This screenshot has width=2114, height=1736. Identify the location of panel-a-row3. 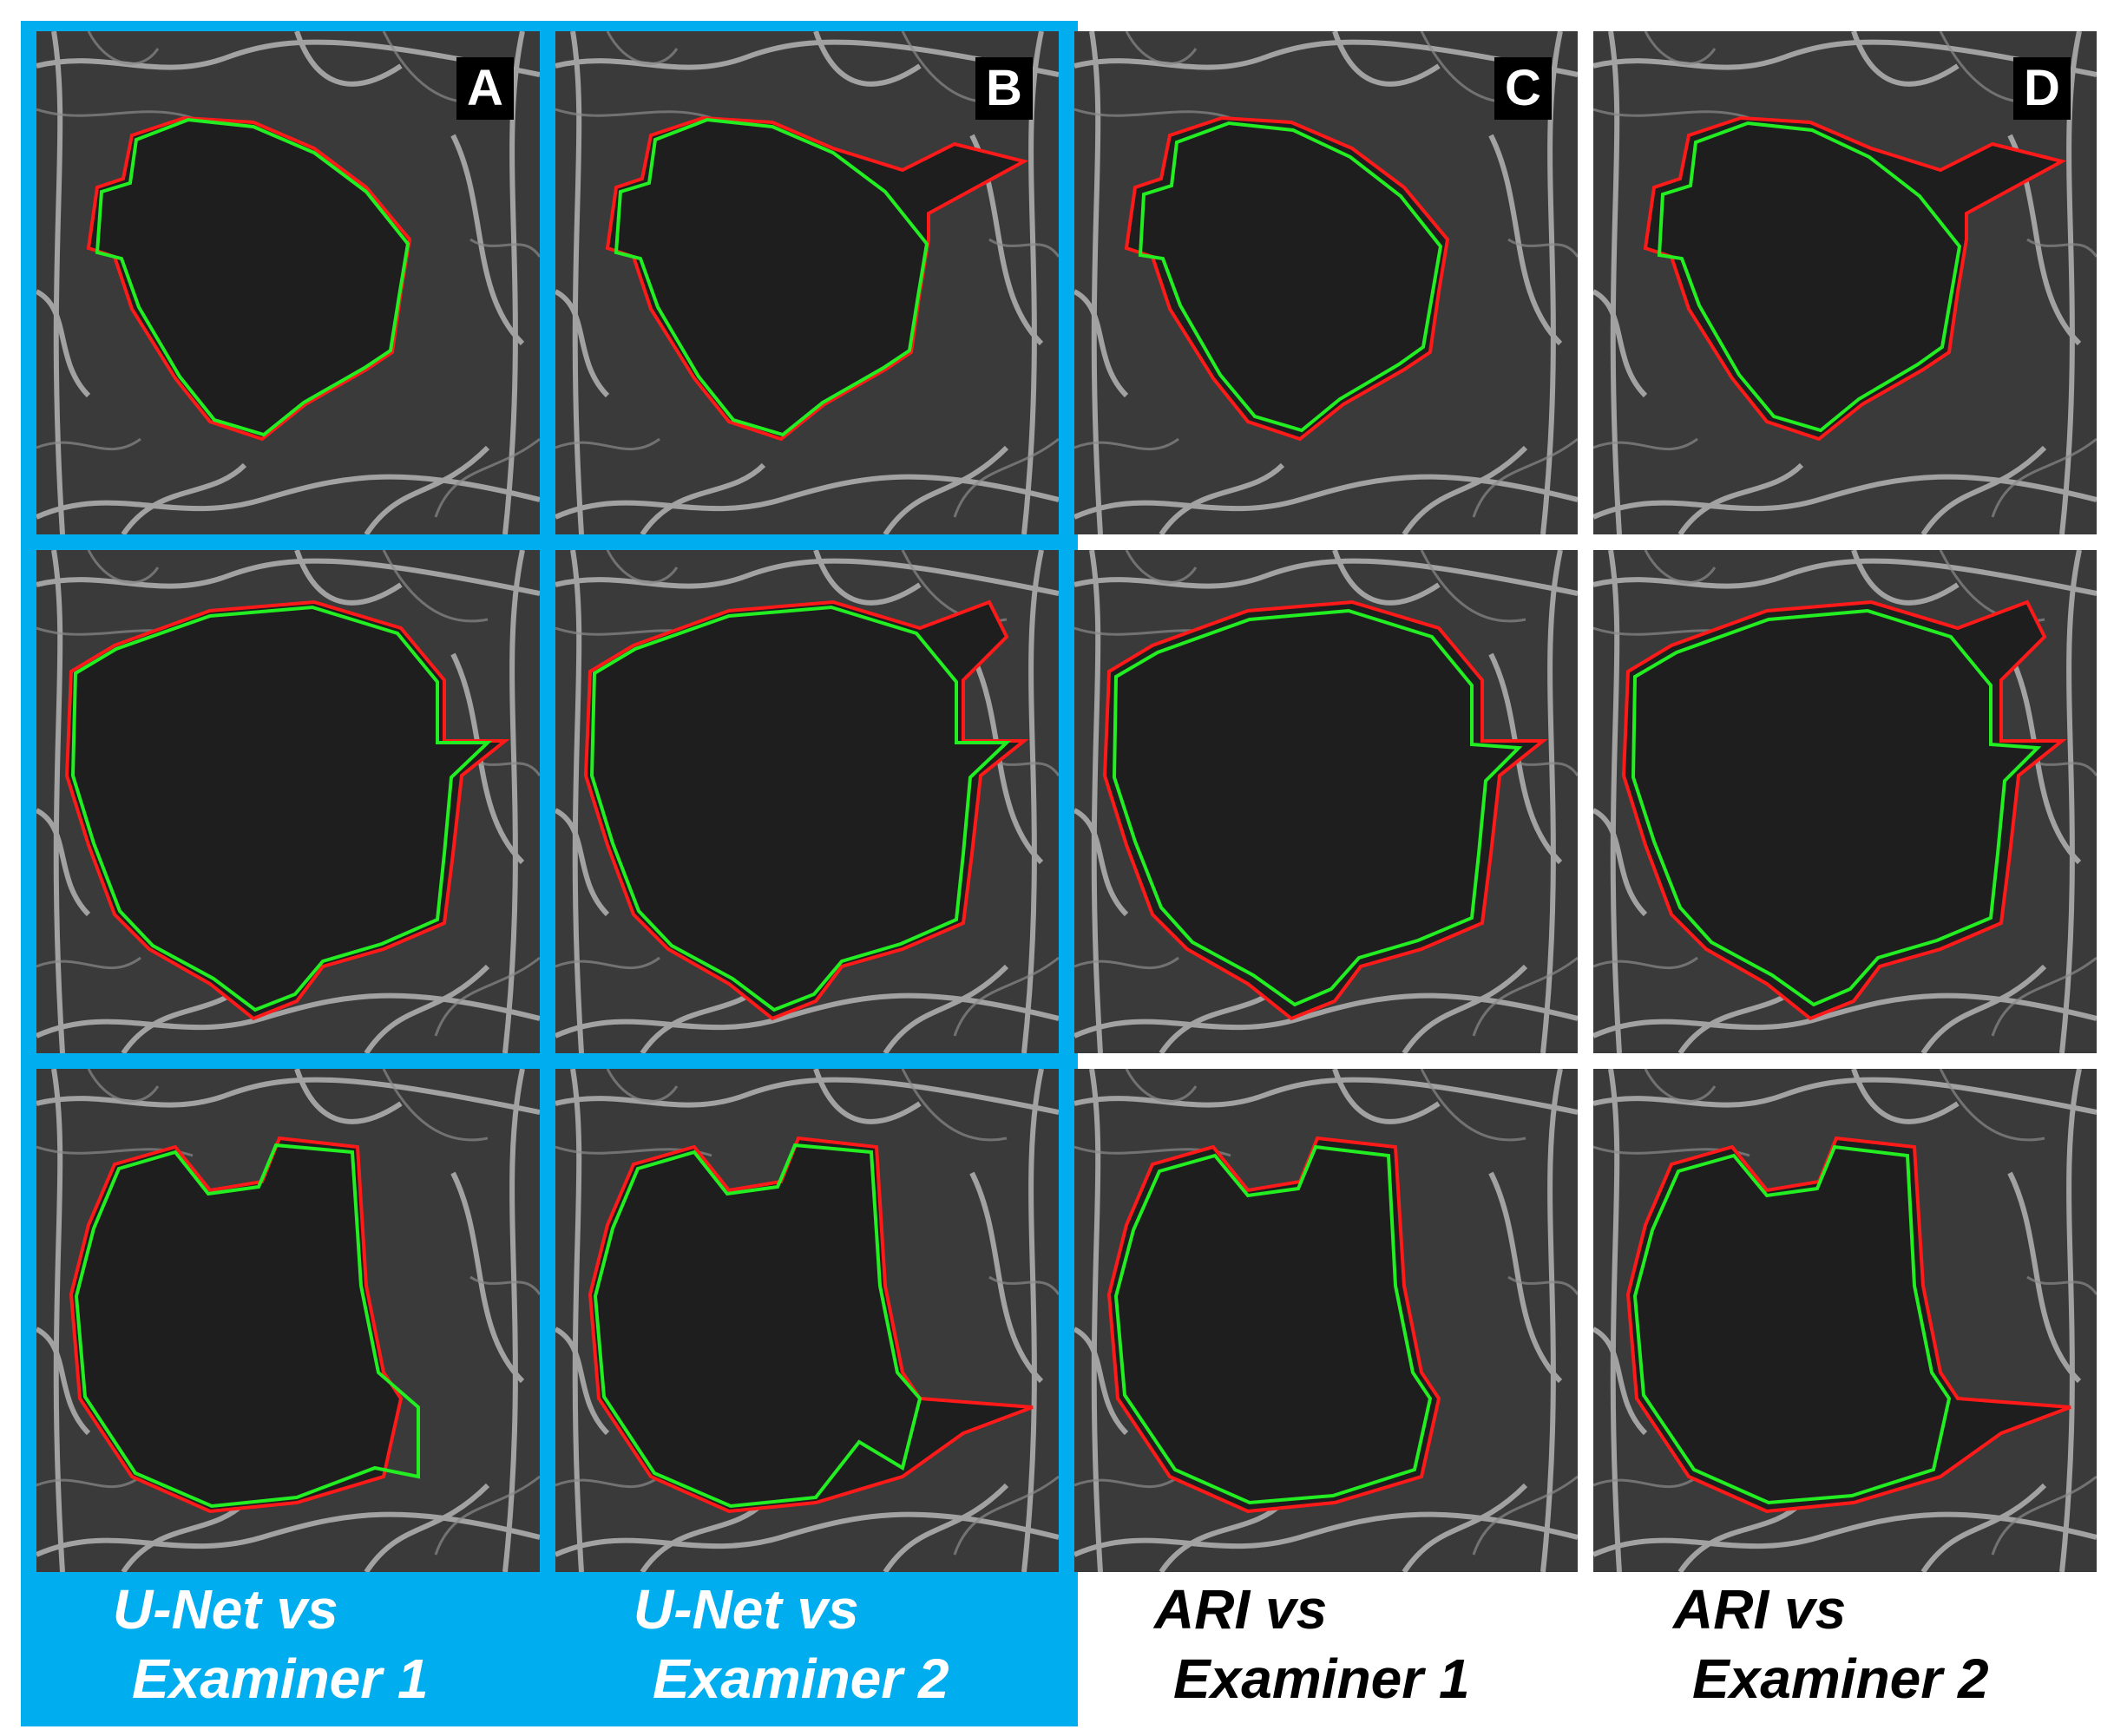
(288, 1321).